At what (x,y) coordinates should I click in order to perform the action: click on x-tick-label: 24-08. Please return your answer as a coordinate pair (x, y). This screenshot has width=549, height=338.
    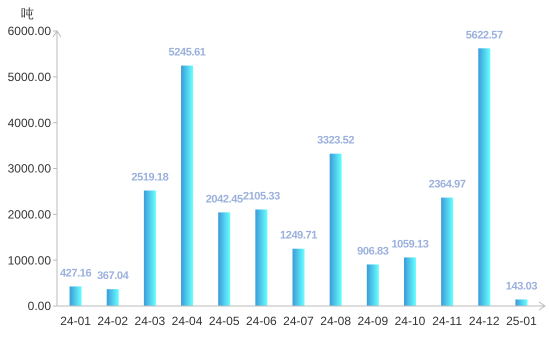
    Looking at the image, I should click on (336, 321).